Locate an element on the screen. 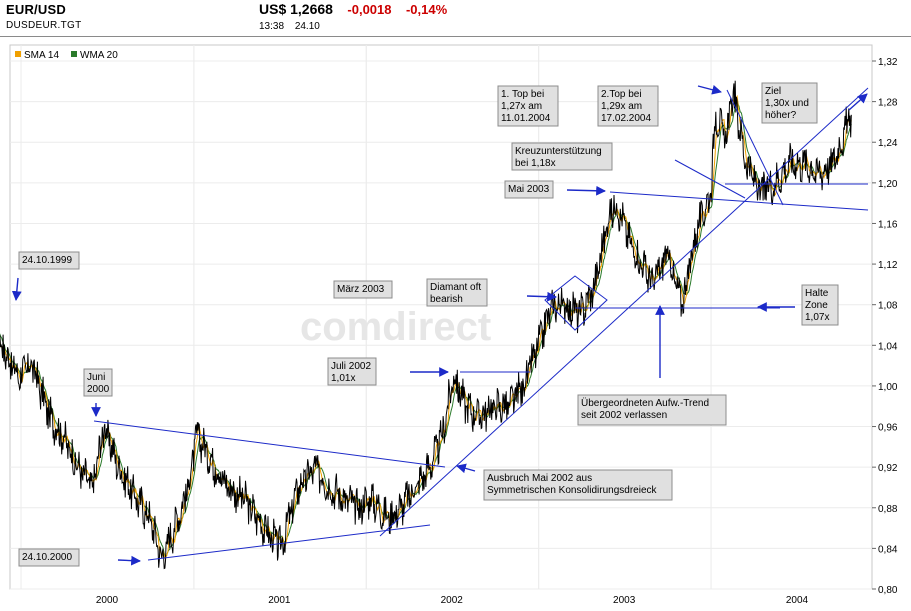 This screenshot has height=611, width=911. x-tick-label: 2004 is located at coordinates (797, 600).